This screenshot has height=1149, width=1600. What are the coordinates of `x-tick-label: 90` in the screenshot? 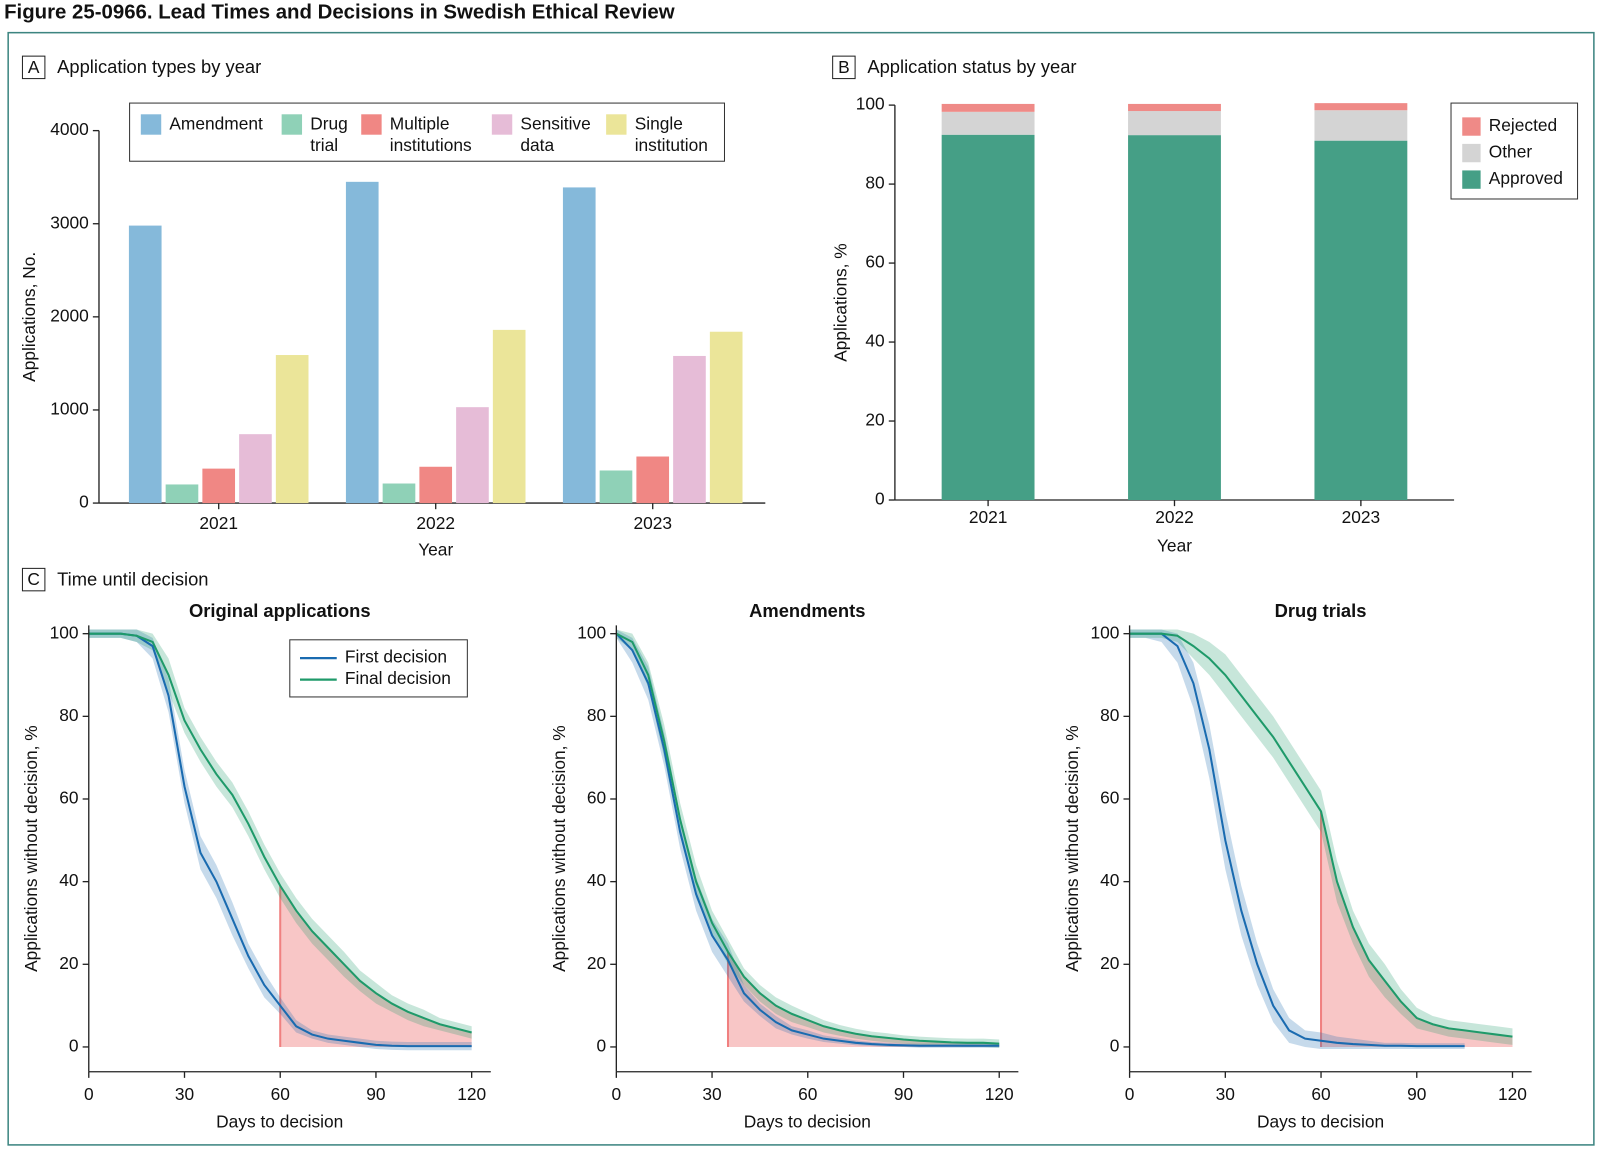 It's located at (903, 1094).